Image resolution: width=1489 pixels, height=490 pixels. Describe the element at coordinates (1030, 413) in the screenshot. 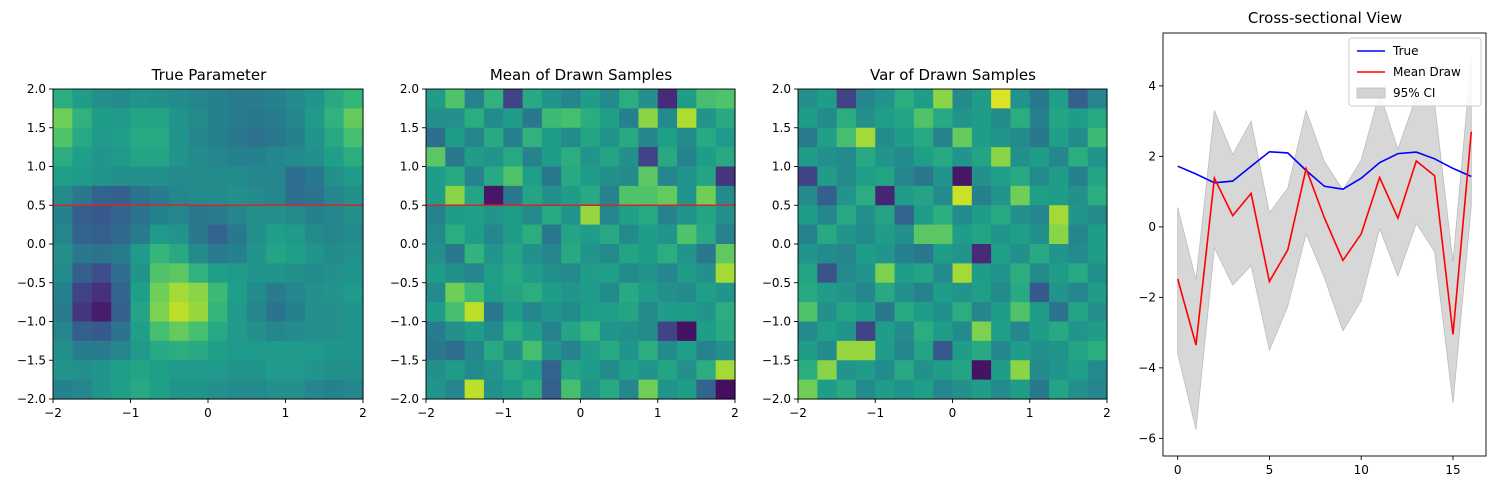

I see `x-tick-label: 1` at that location.